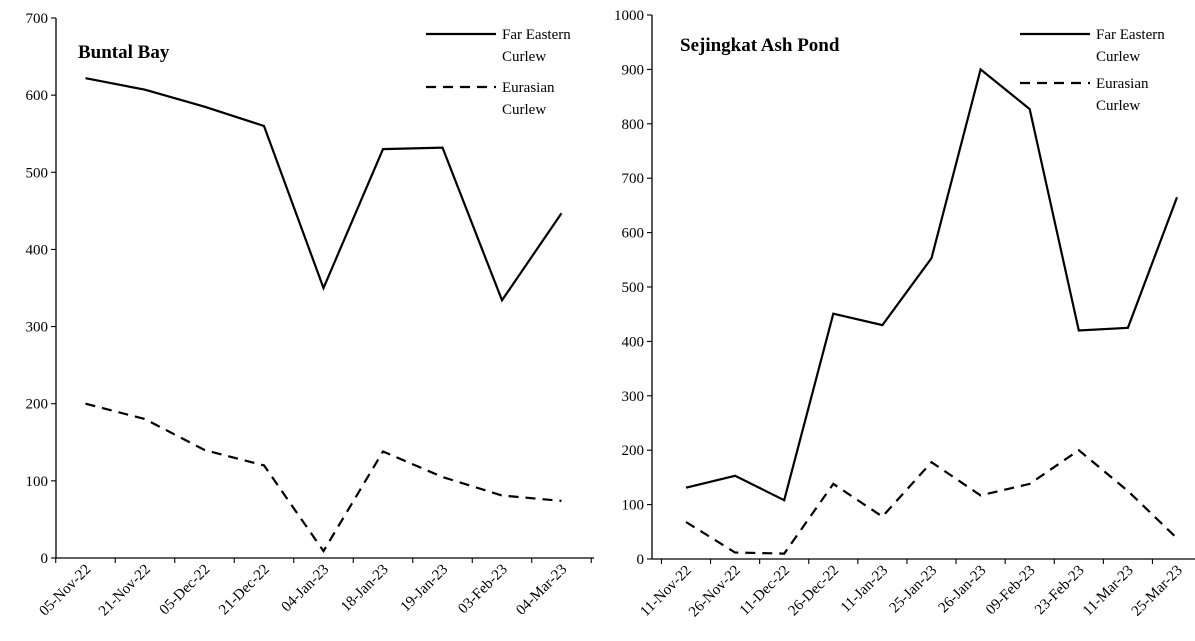  What do you see at coordinates (125, 591) in the screenshot?
I see `x-tick-label: 21-Nov-22` at bounding box center [125, 591].